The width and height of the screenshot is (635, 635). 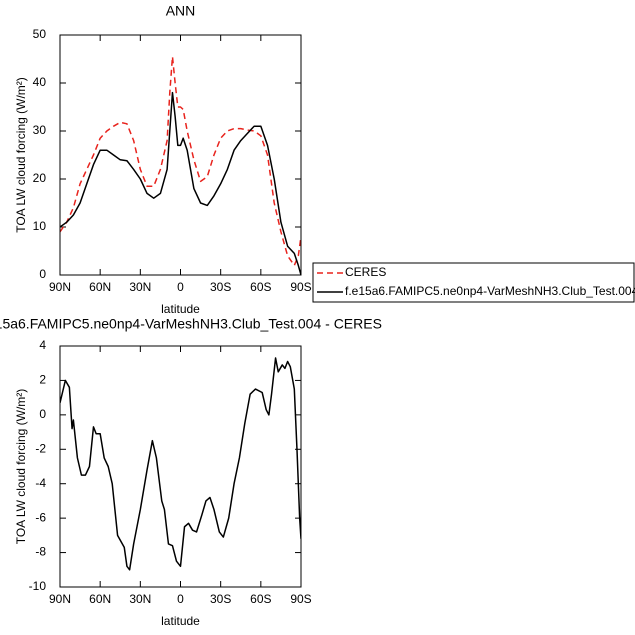 I want to click on y-tick-label: -6, so click(x=40, y=517).